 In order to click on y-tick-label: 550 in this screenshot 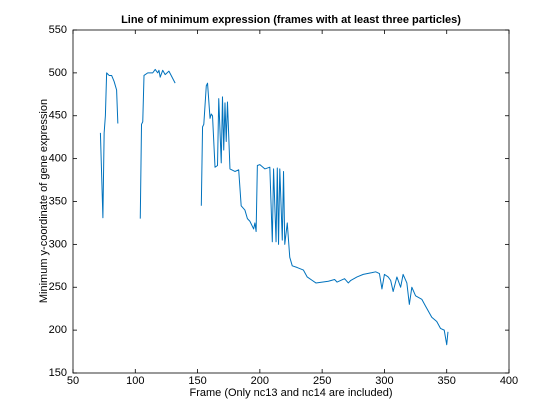, I will do `click(58, 30)`.